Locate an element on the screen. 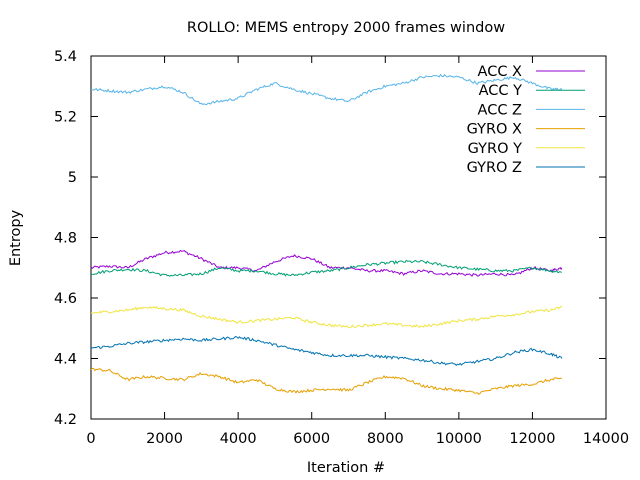  x-tick-label: 4000 is located at coordinates (238, 439).